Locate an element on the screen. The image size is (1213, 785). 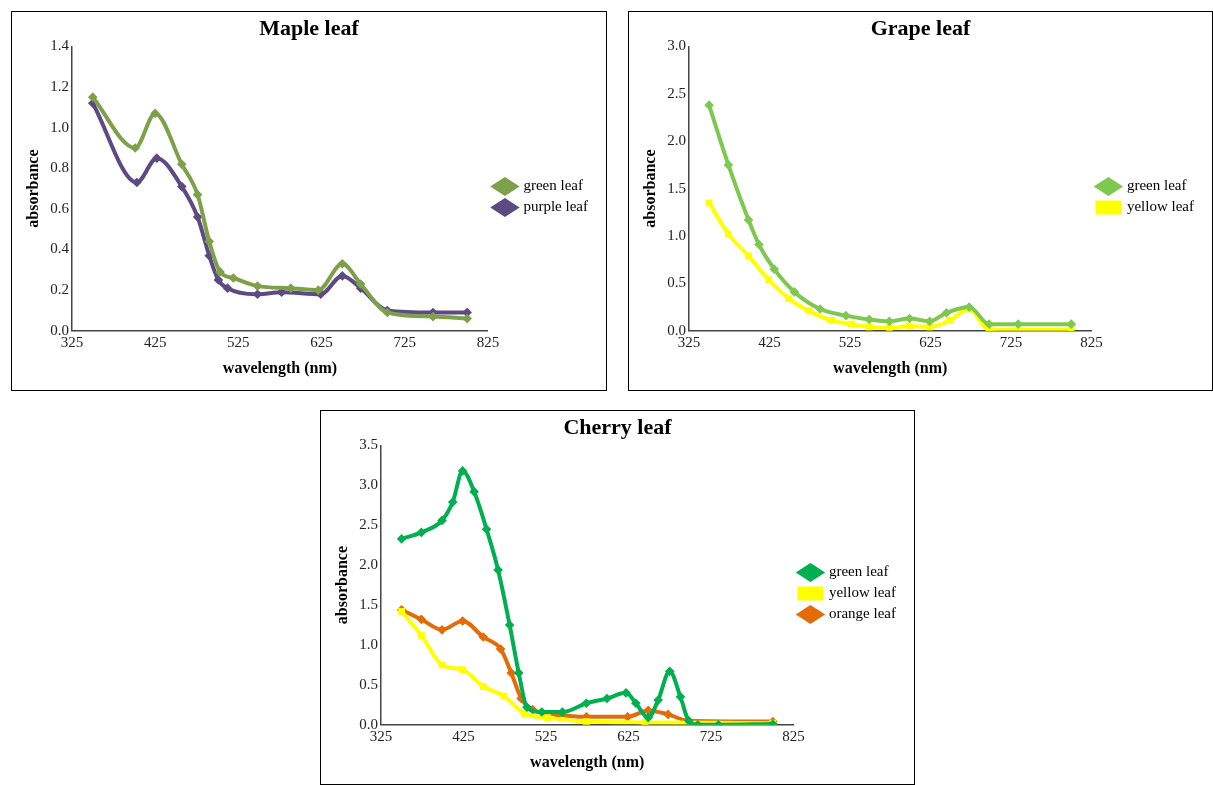
y-tick-label: 1.2 is located at coordinates (59, 85).